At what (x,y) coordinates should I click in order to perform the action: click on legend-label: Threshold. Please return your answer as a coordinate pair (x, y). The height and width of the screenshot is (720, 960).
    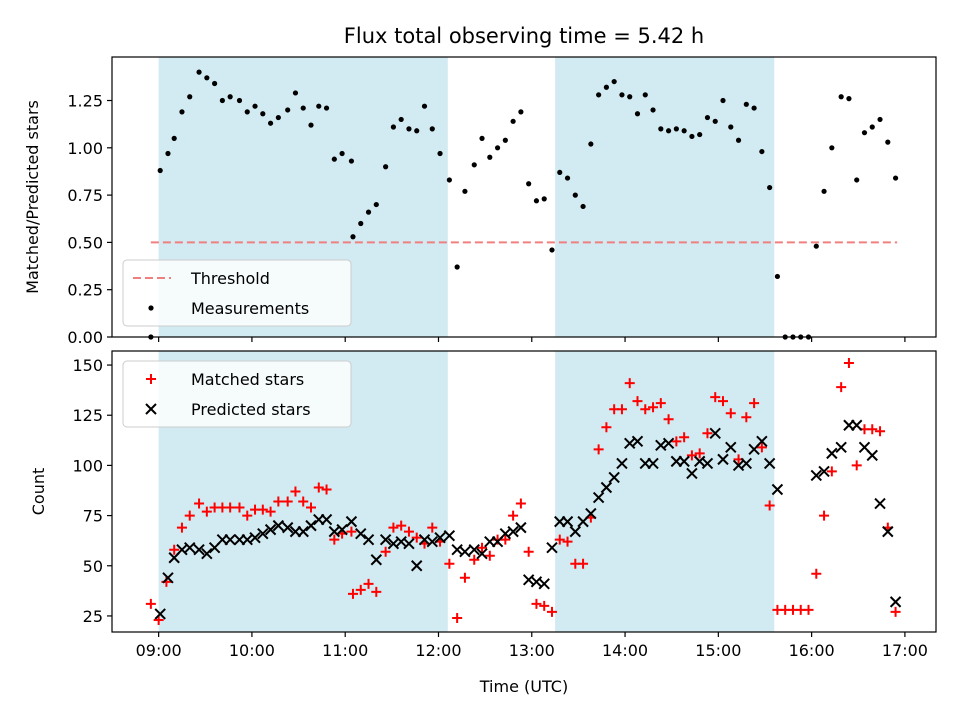
    Looking at the image, I should click on (230, 278).